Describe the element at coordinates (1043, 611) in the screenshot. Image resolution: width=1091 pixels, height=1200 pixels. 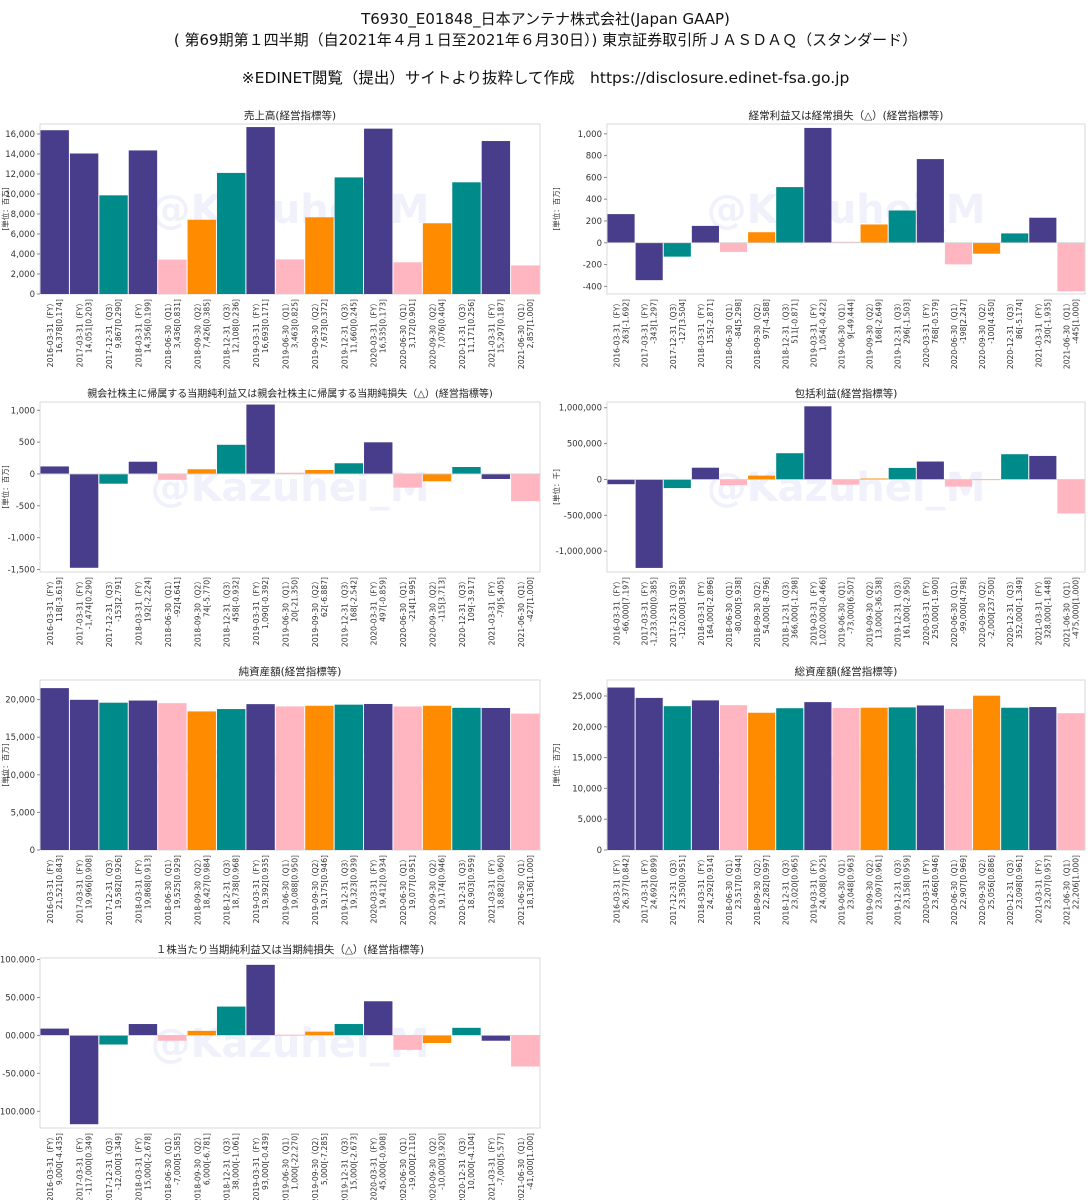
I see `x-tick-label: 2021-03-31（FY） 328,000[-1.448]` at that location.